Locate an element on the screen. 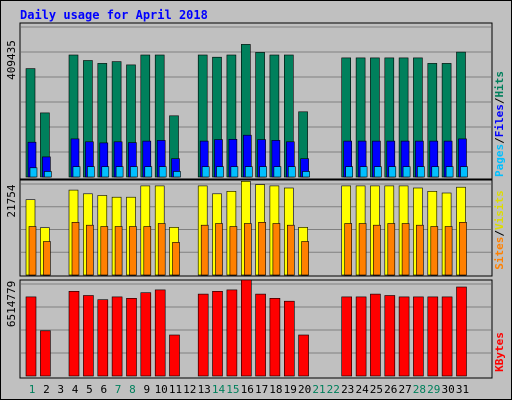 This screenshot has width=512, height=400. day-label-7: 7 is located at coordinates (118, 389).